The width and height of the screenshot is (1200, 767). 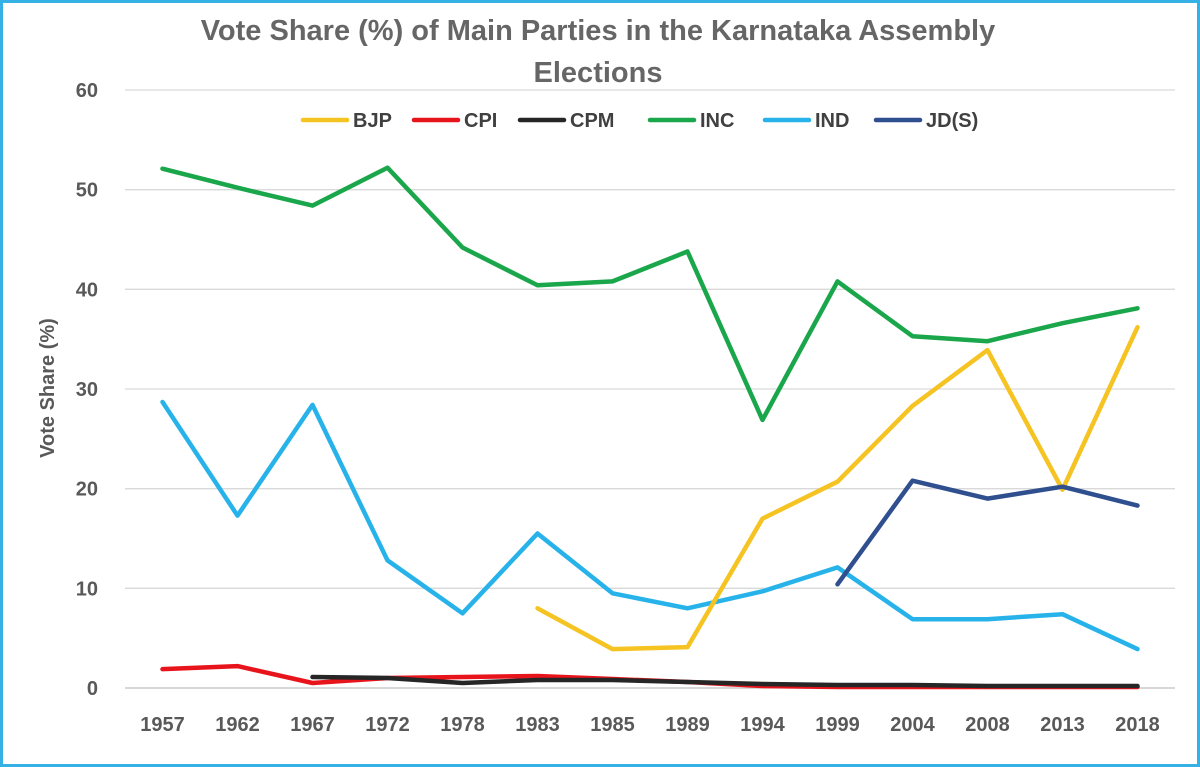 What do you see at coordinates (912, 725) in the screenshot?
I see `x-tick-label: 2004` at bounding box center [912, 725].